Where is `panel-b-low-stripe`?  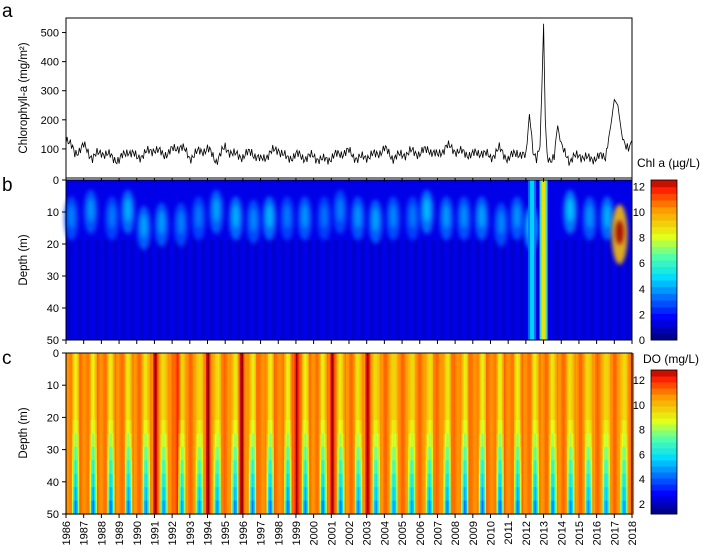 panel-b-low-stripe is located at coordinates (344, 290).